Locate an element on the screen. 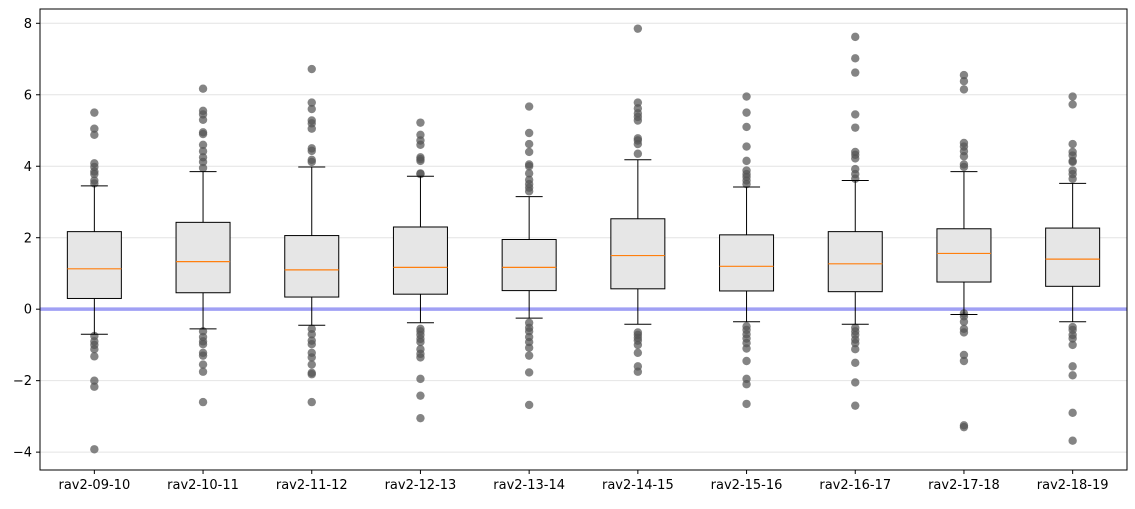  x-tick-label: rav2-17-18 is located at coordinates (964, 485).